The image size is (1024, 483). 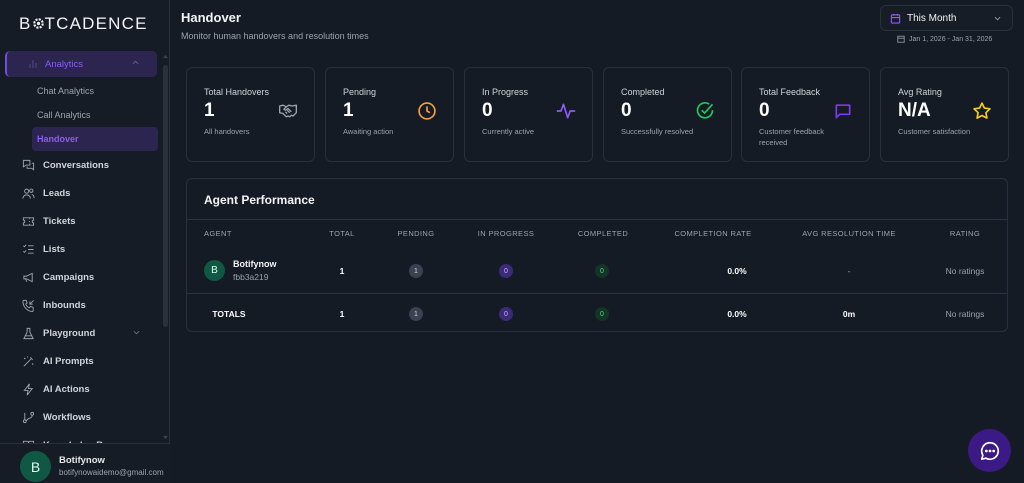 What do you see at coordinates (34, 64) in the screenshot?
I see `bar-chart-icon` at bounding box center [34, 64].